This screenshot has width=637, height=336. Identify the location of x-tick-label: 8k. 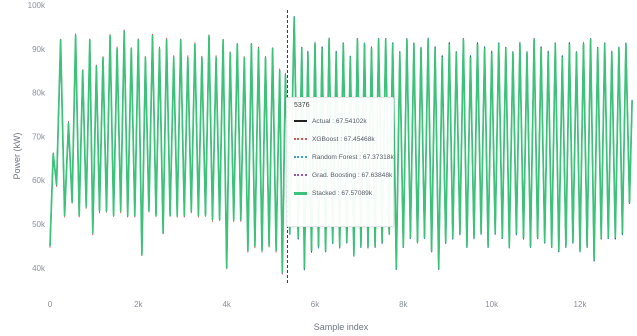
(403, 304).